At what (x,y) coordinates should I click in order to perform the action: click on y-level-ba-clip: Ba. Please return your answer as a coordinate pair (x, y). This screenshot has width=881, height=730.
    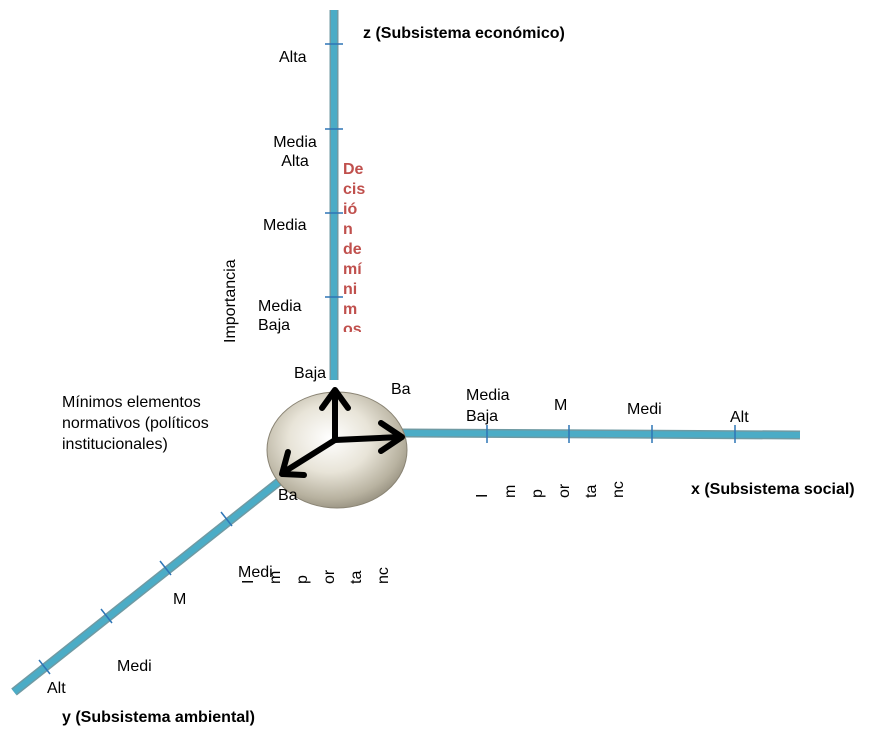
    Looking at the image, I should click on (291, 504).